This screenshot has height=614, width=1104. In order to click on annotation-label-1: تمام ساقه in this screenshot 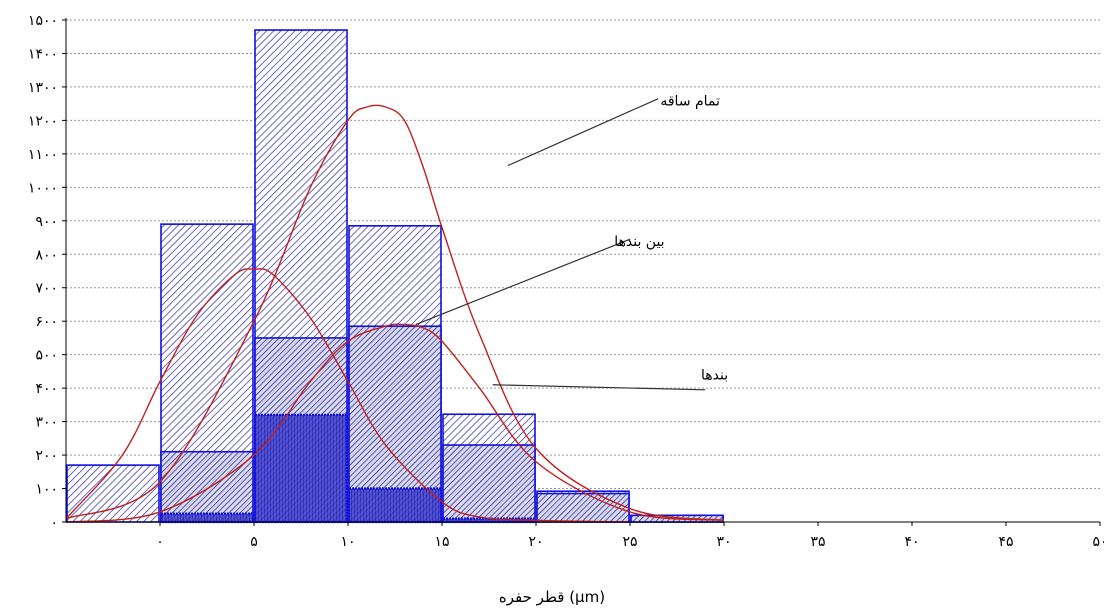, I will do `click(690, 101)`.